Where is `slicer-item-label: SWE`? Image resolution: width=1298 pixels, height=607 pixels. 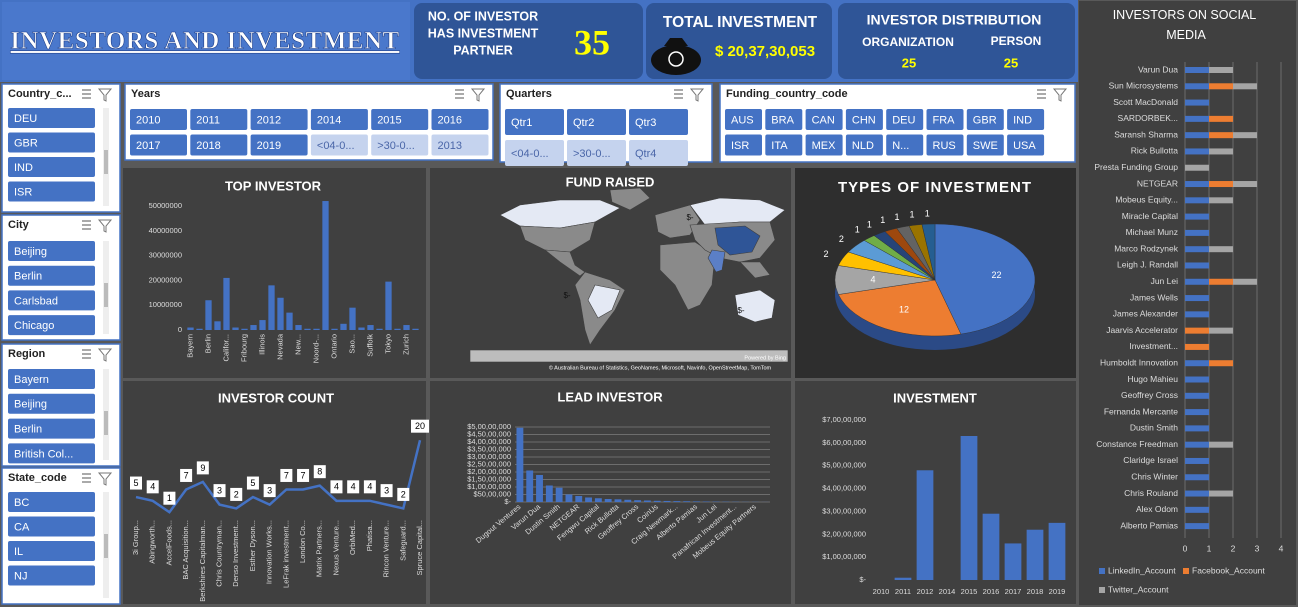
slicer-item-label: SWE is located at coordinates (985, 146).